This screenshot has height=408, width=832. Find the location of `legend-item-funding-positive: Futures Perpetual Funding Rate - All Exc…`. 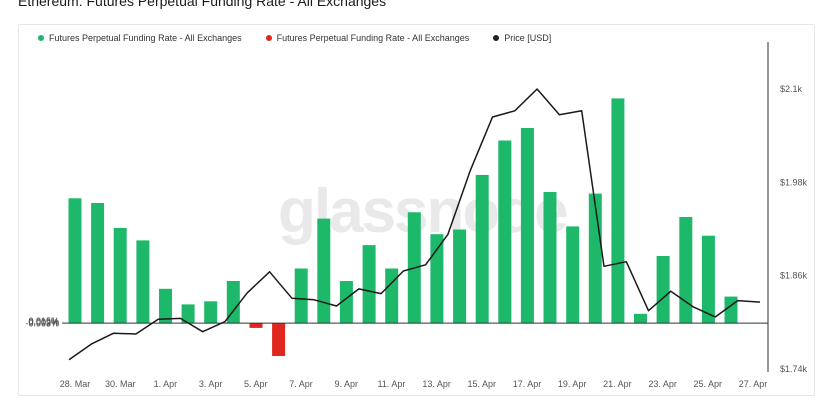

legend-item-funding-positive: Futures Perpetual Funding Rate - All Exc… is located at coordinates (140, 38).